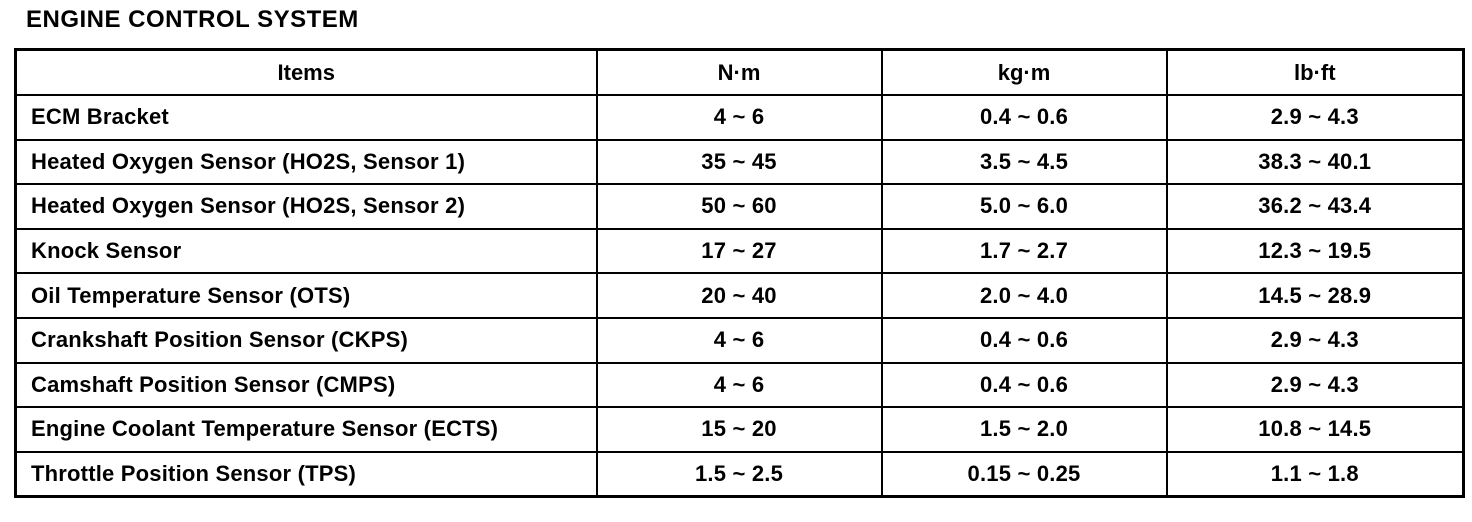 This screenshot has height=522, width=1472. I want to click on item-name: ECM Bracket, so click(306, 117).